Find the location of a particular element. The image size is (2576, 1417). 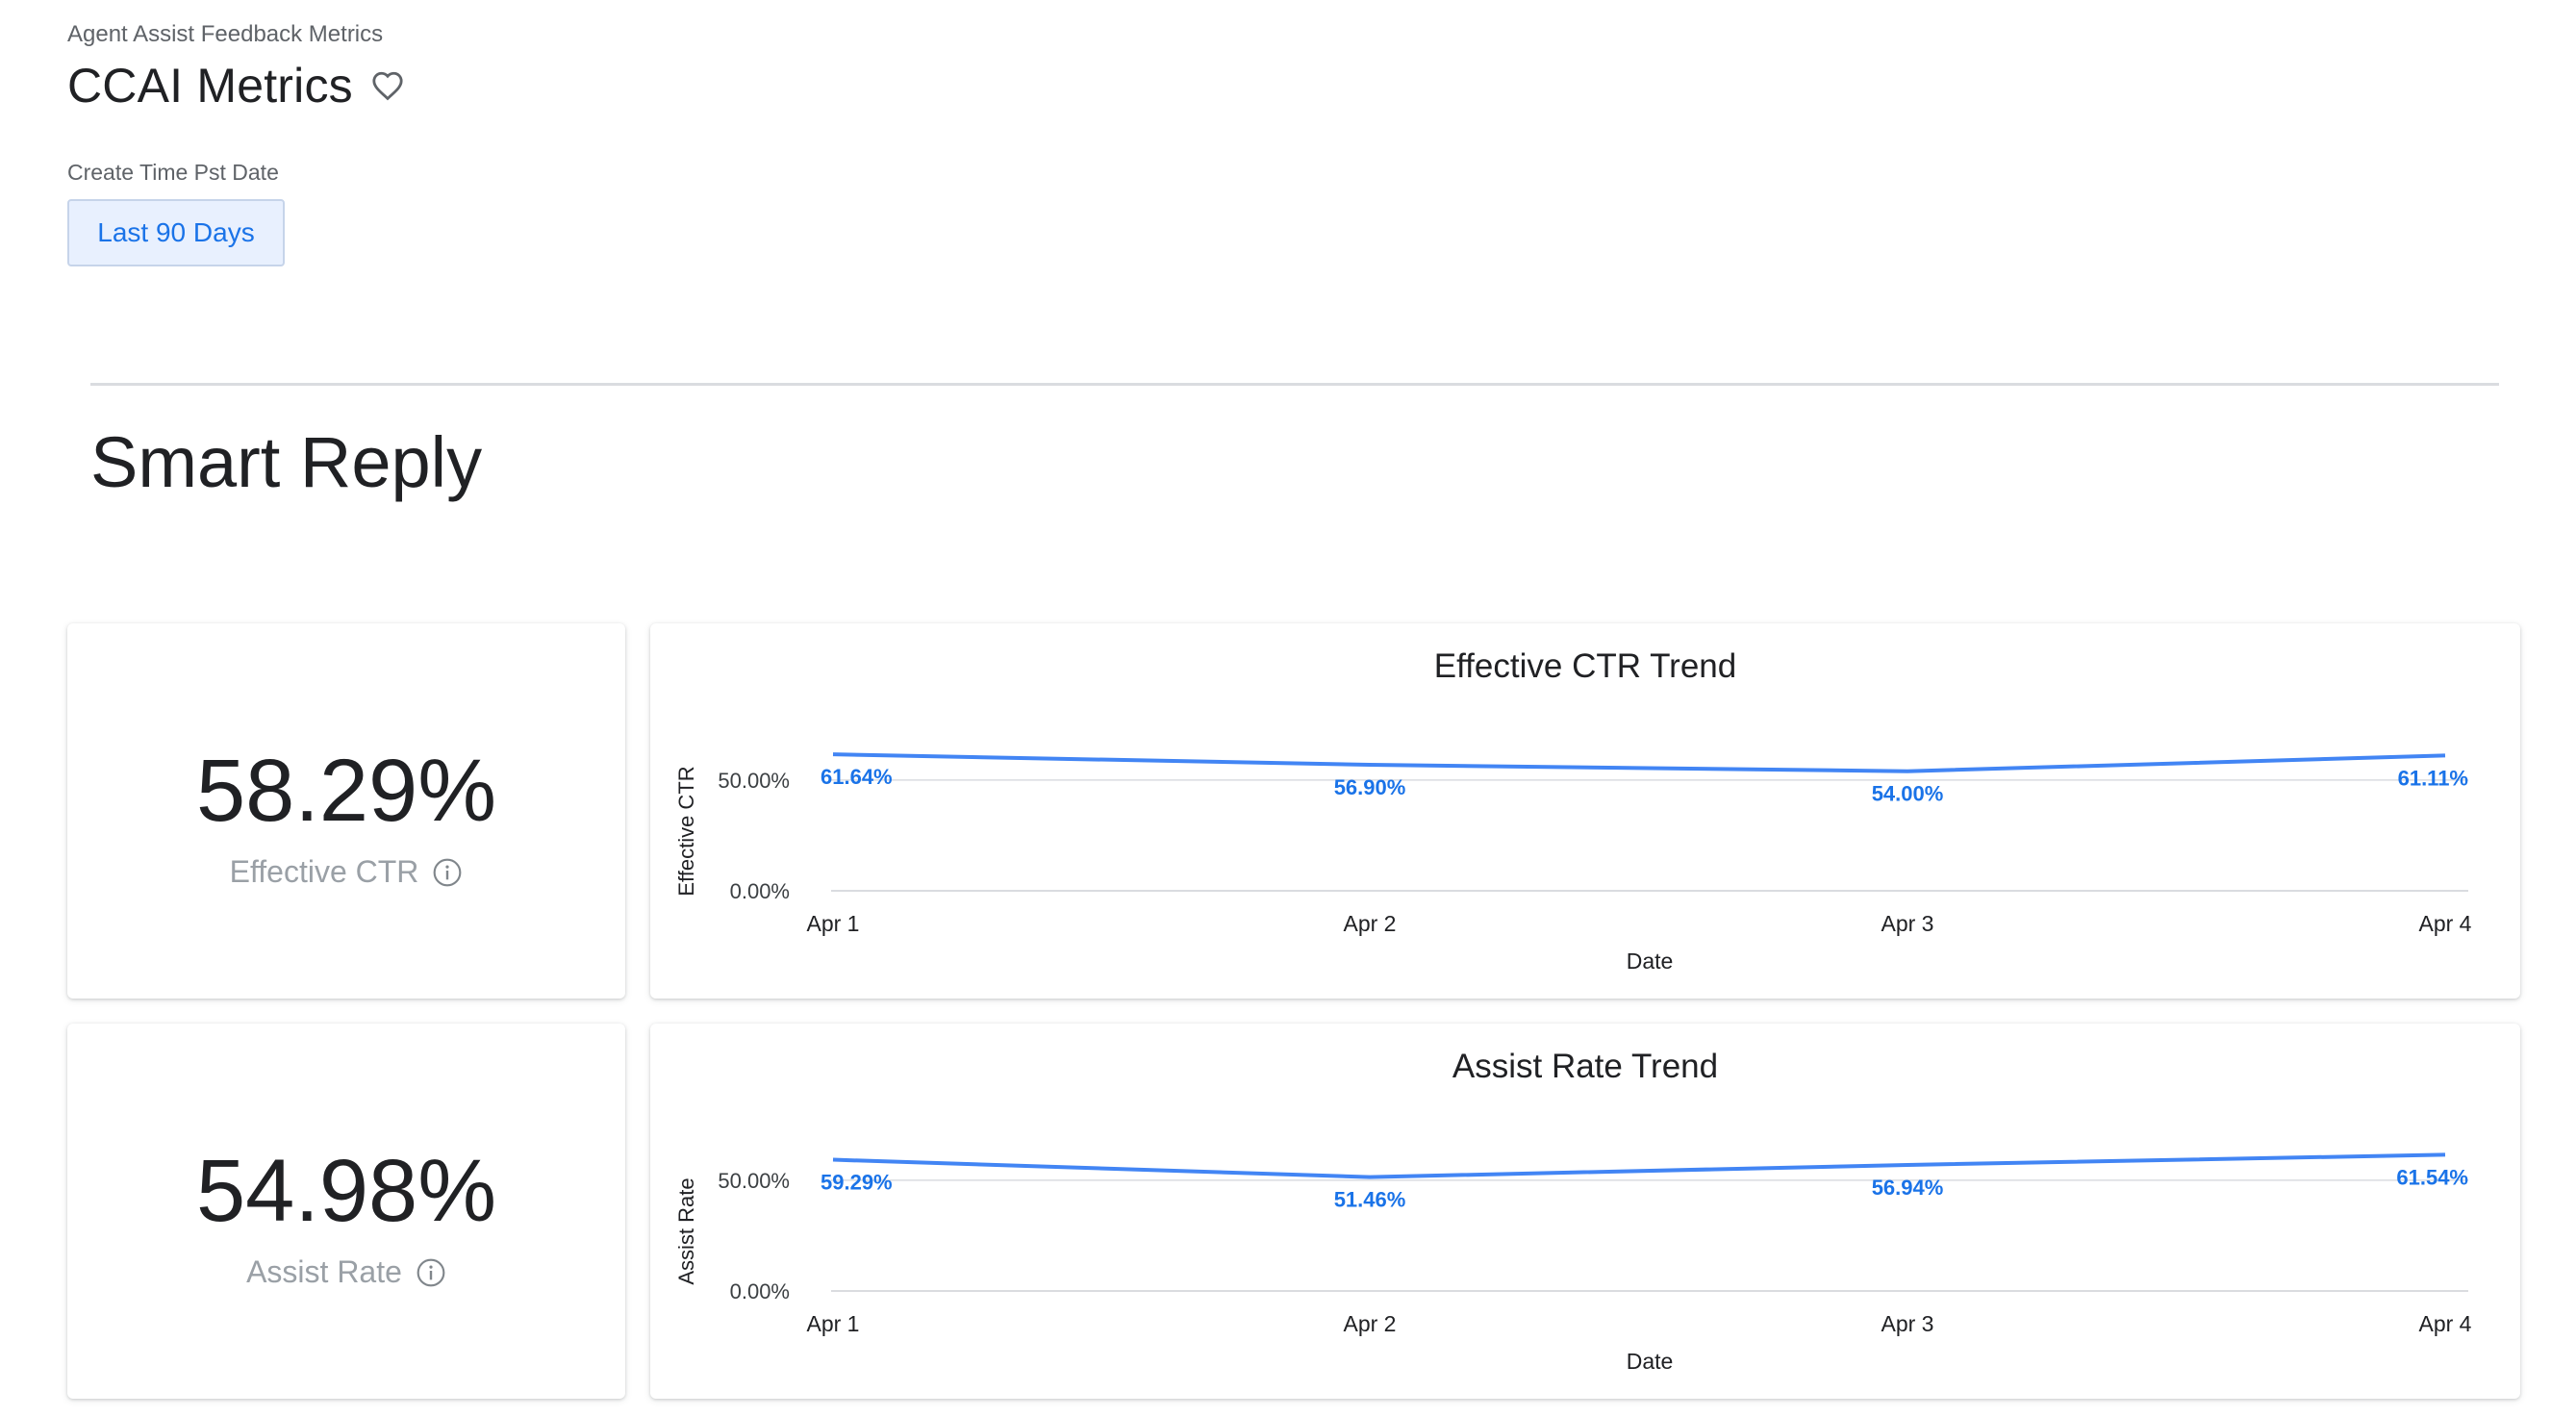

kpi-value: 54.98% is located at coordinates (346, 1191).